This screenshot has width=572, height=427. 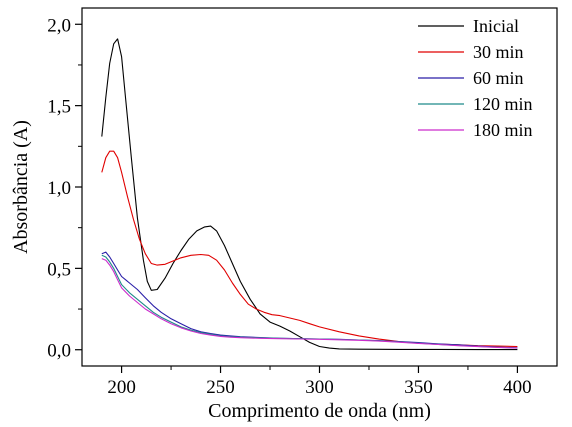 What do you see at coordinates (59, 269) in the screenshot?
I see `y-tick-label: 0,5` at bounding box center [59, 269].